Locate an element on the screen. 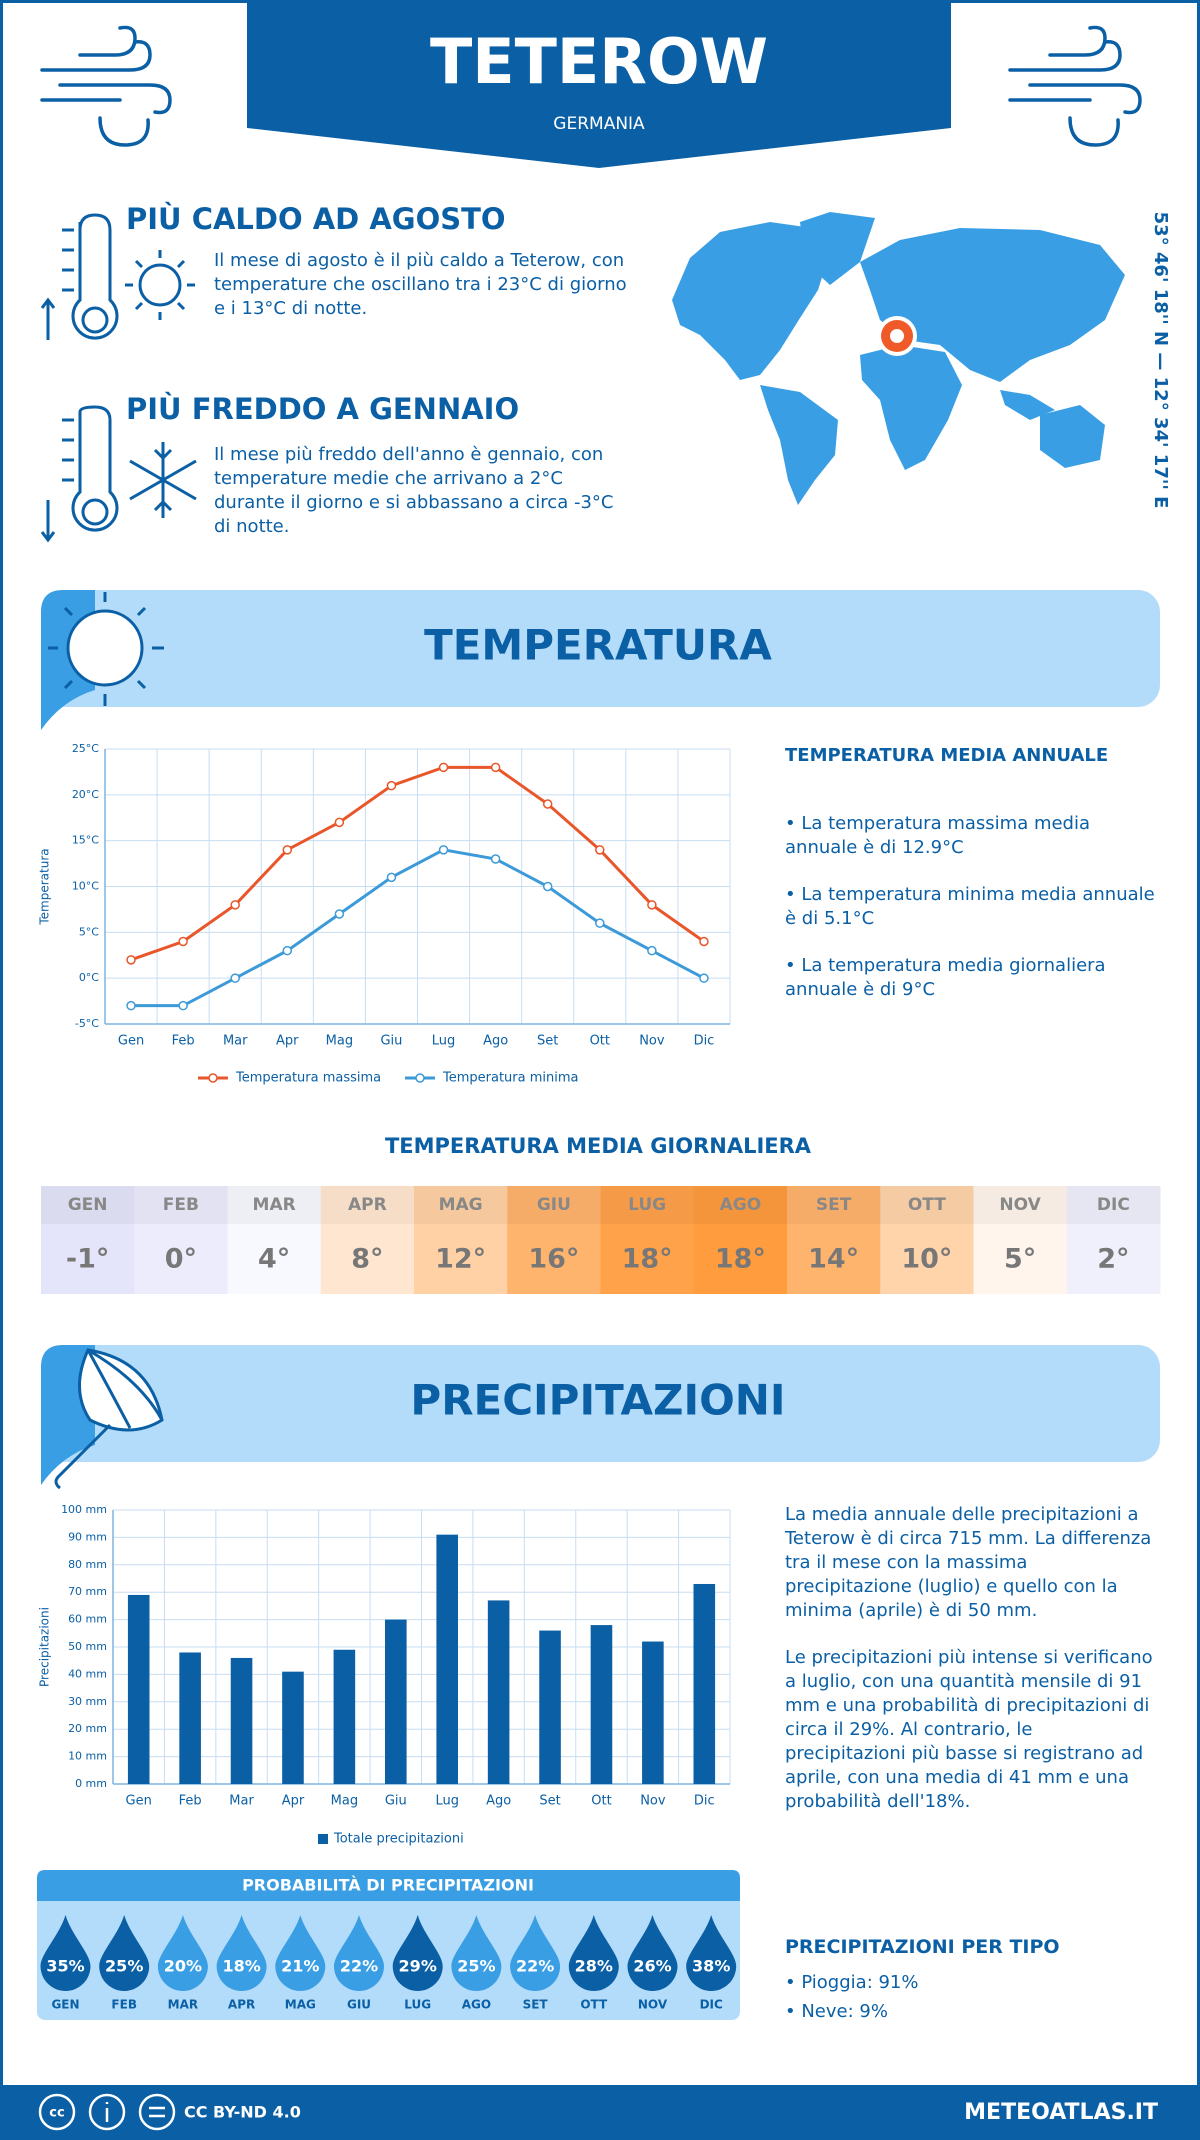 This screenshot has height=2140, width=1200. probability-title: PROBABILITÀ DI PRECIPITAZIONI is located at coordinates (388, 1885).